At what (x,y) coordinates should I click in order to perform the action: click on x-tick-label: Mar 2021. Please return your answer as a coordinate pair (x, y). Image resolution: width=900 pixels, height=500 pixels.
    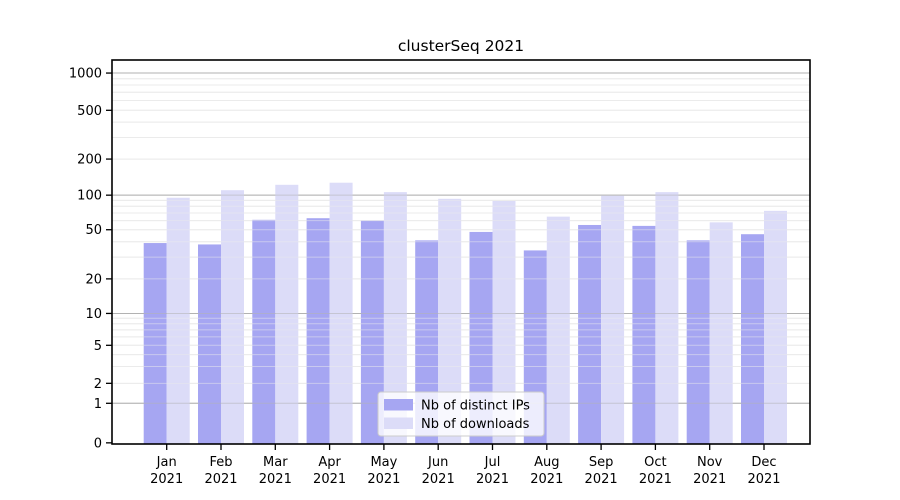
    Looking at the image, I should click on (275, 471).